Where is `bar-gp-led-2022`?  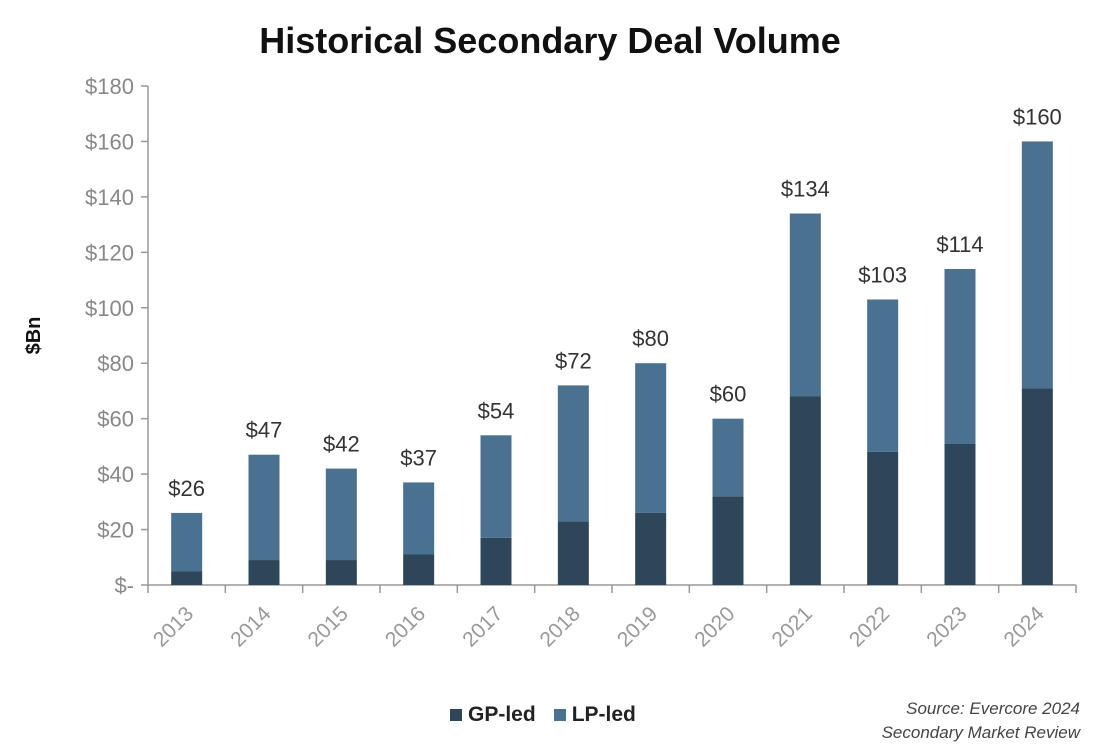 bar-gp-led-2022 is located at coordinates (883, 518).